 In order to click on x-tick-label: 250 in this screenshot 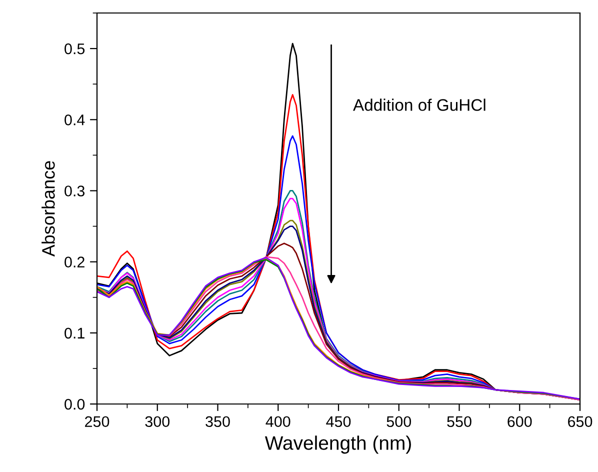, I will do `click(97, 422)`.